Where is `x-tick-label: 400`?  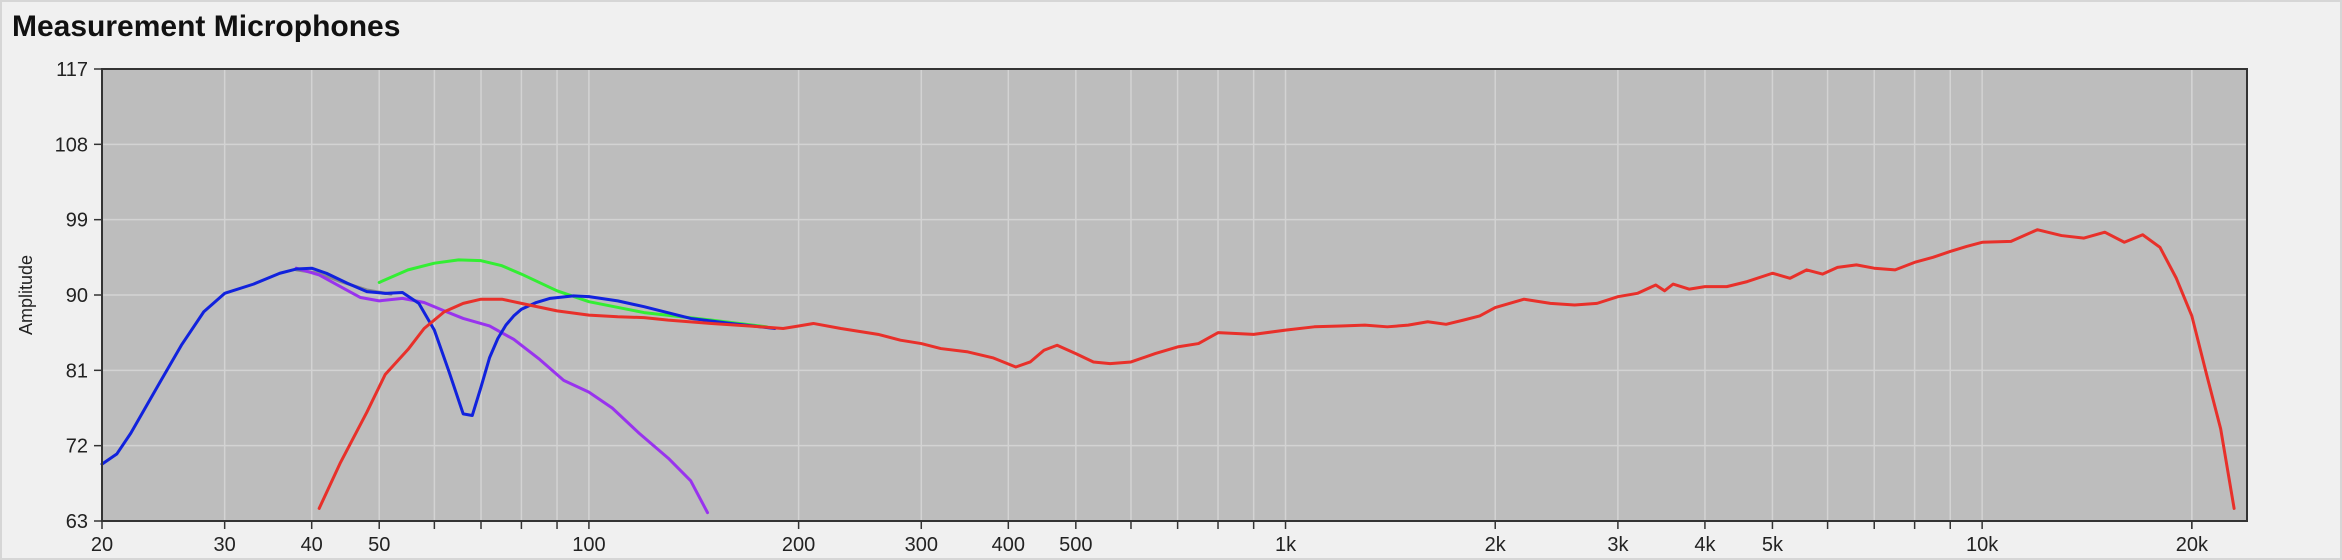 x-tick-label: 400 is located at coordinates (1008, 545).